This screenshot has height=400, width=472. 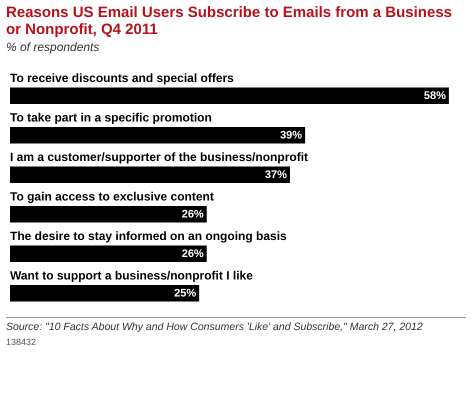 What do you see at coordinates (236, 325) in the screenshot?
I see `source-note: Source: "10 Facts About Why and How Consumers 'Like' and Subscribe," March 27, 2012` at bounding box center [236, 325].